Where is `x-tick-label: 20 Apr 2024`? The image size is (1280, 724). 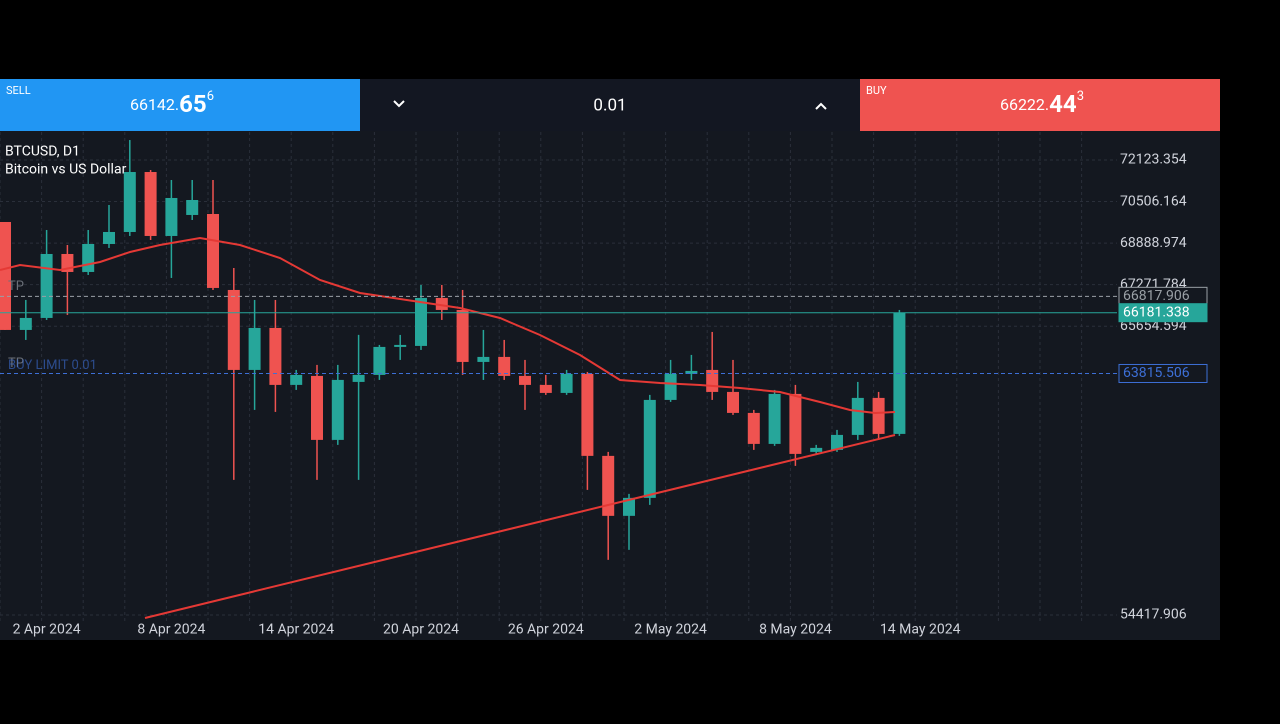 x-tick-label: 20 Apr 2024 is located at coordinates (421, 630).